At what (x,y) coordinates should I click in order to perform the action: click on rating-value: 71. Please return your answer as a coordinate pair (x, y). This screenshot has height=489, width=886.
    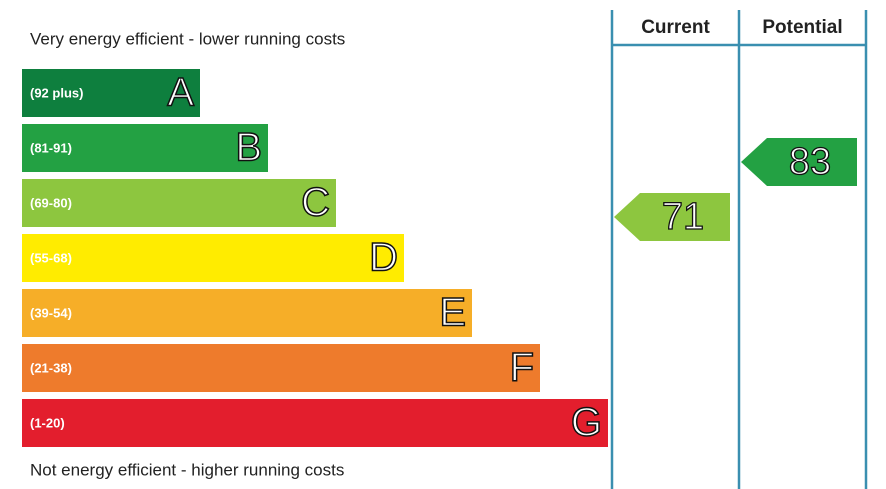
    Looking at the image, I should click on (683, 217).